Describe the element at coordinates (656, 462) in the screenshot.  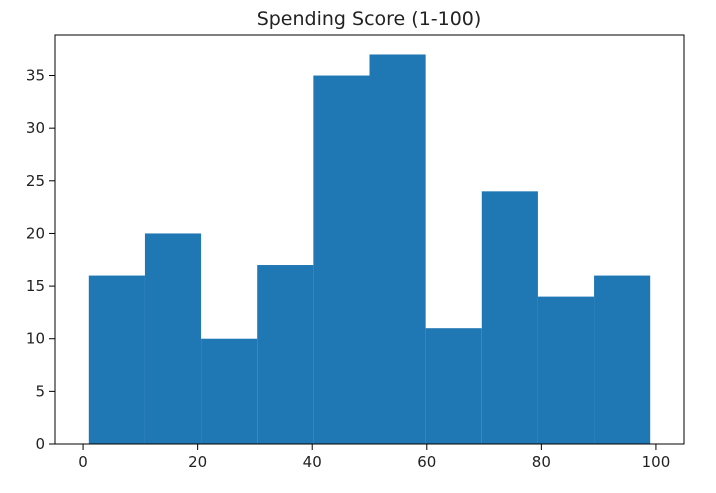
I see `x-tick-label: 100` at that location.